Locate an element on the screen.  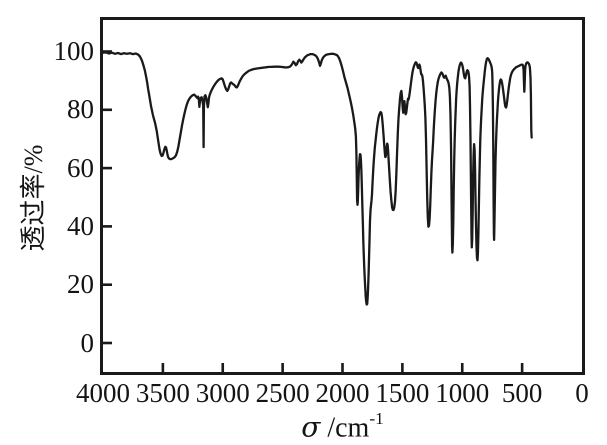
x-tick-label-4000: 4000 is located at coordinates (103, 393).